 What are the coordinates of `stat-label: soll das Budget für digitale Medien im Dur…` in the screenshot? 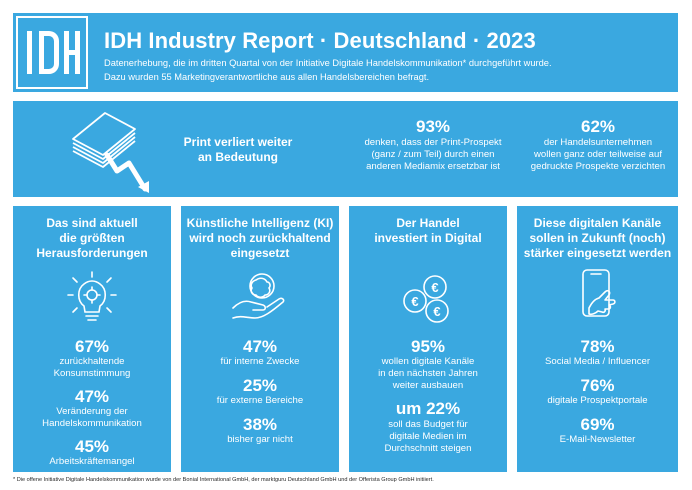 It's located at (428, 436).